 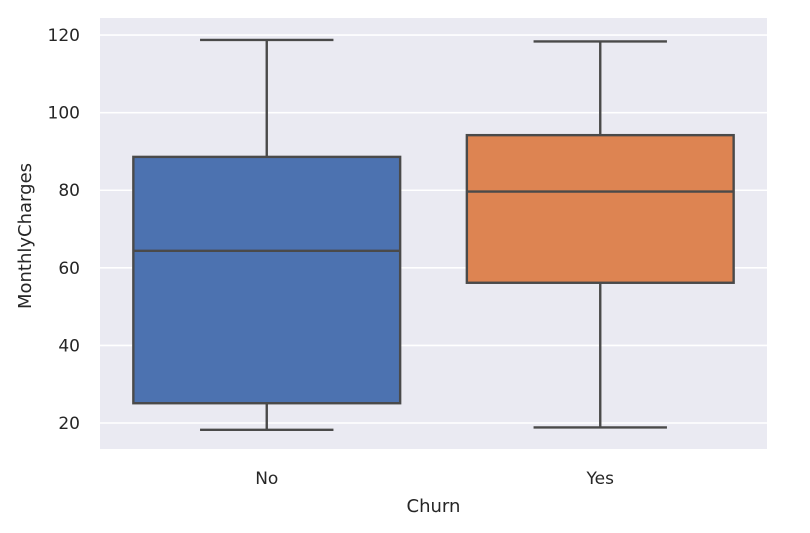 I want to click on x-axis-label: Churn, so click(x=434, y=506).